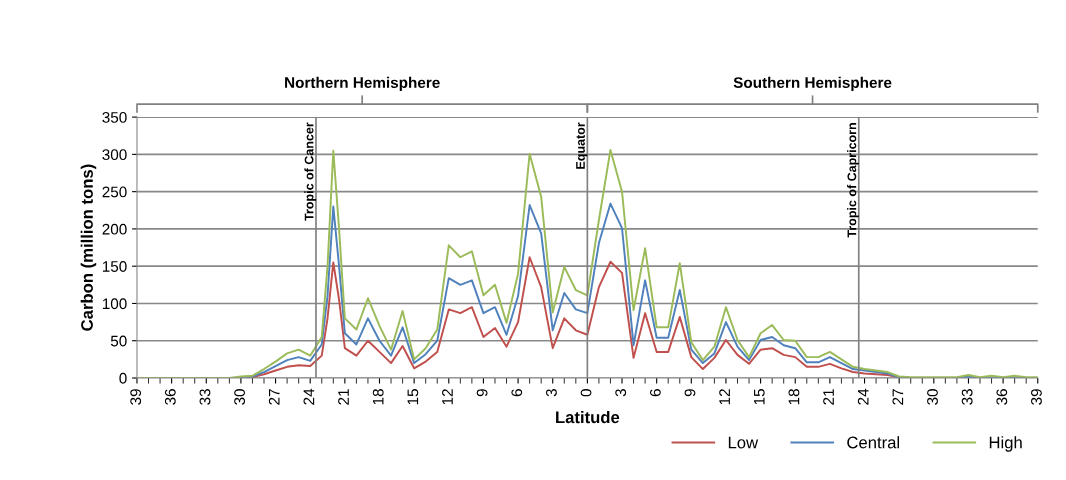  What do you see at coordinates (873, 442) in the screenshot?
I see `legend-label: Central` at bounding box center [873, 442].